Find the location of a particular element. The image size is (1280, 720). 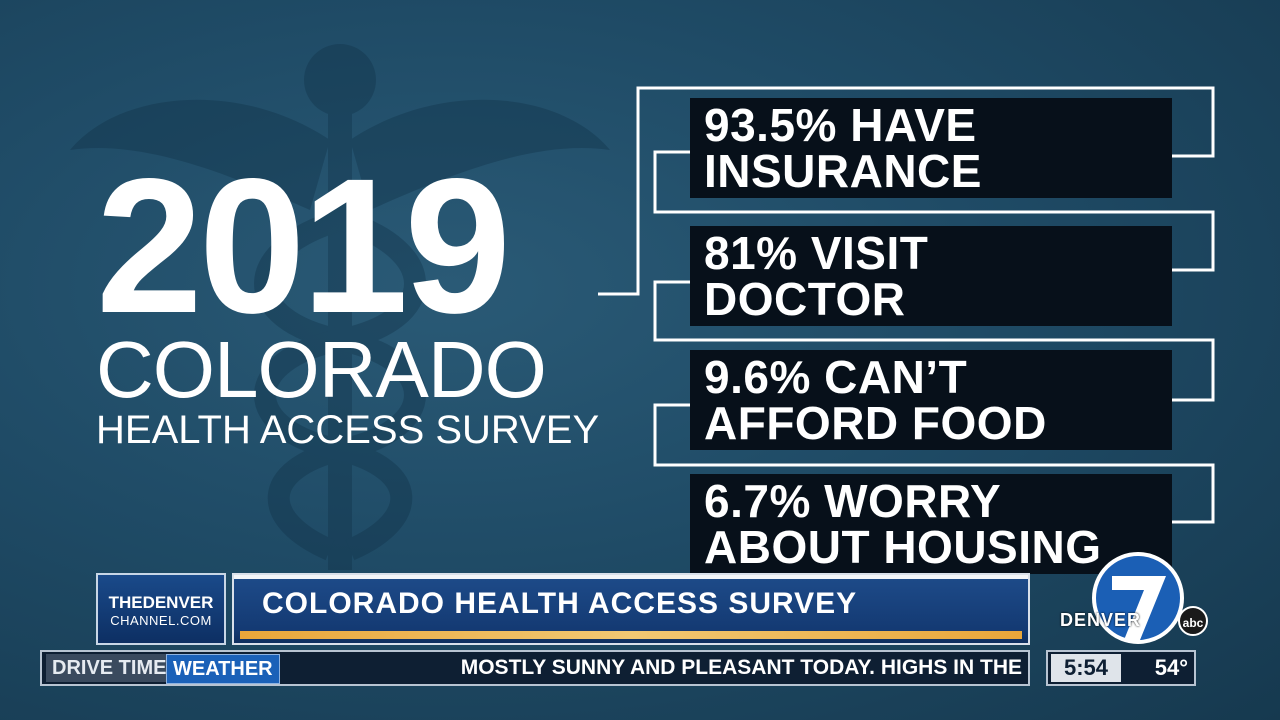

stat-housing: 6.7% WORRY ABOUT HOUSING is located at coordinates (931, 524).